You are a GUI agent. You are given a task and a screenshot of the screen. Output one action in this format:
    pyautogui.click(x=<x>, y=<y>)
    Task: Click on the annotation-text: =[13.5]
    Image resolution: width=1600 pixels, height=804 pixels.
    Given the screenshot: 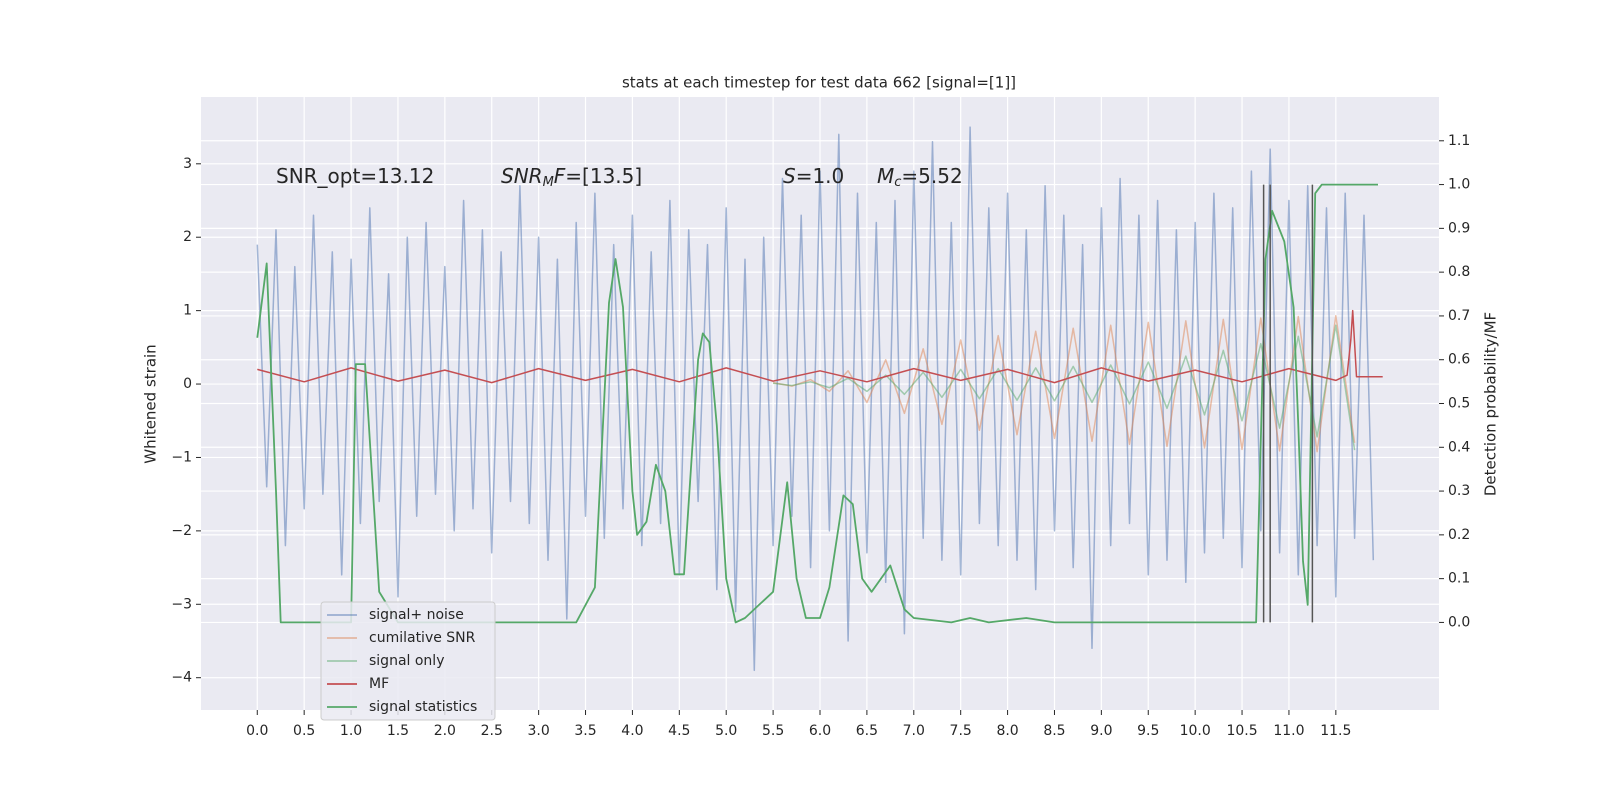 What is the action you would take?
    pyautogui.click(x=603, y=176)
    